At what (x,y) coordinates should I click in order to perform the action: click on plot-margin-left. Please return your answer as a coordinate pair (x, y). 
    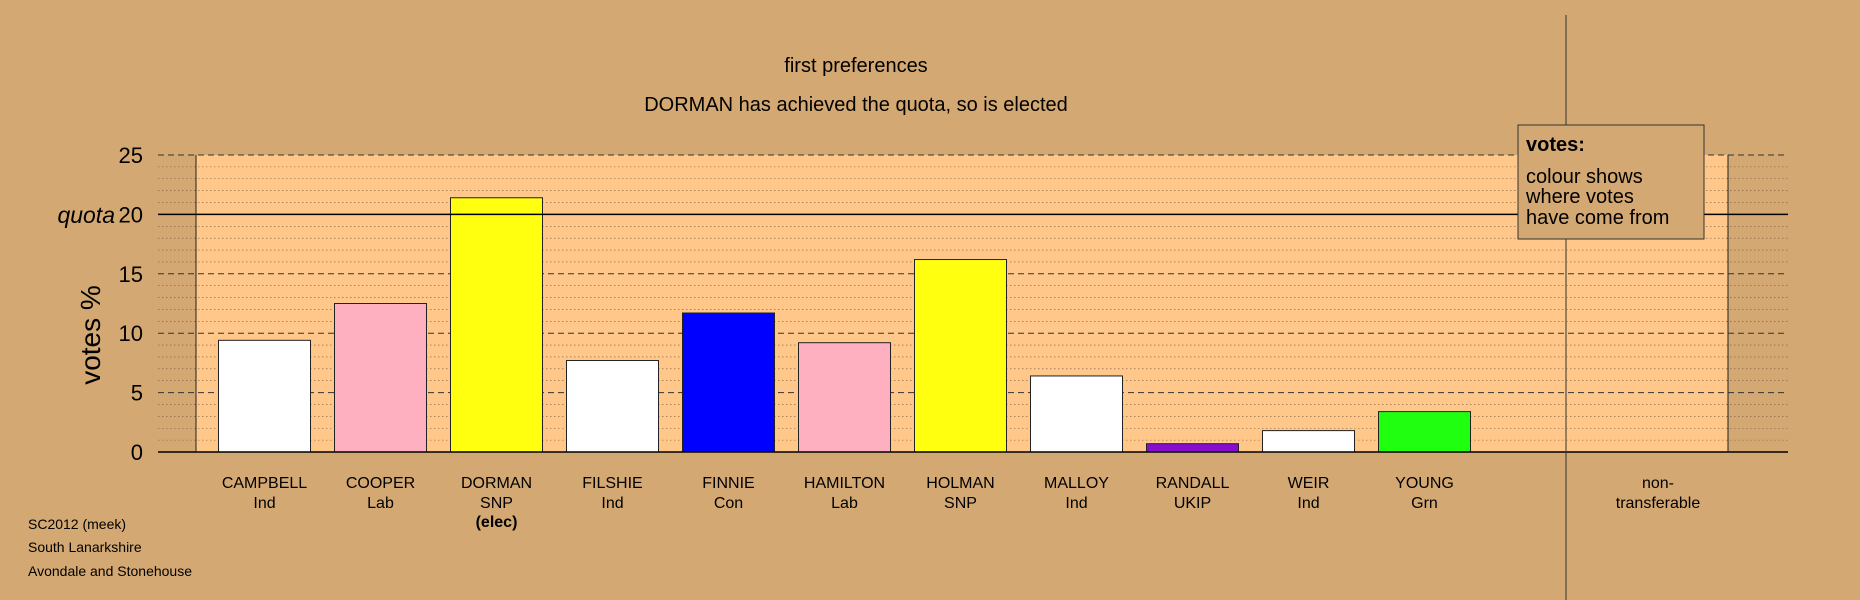
    Looking at the image, I should click on (177, 303).